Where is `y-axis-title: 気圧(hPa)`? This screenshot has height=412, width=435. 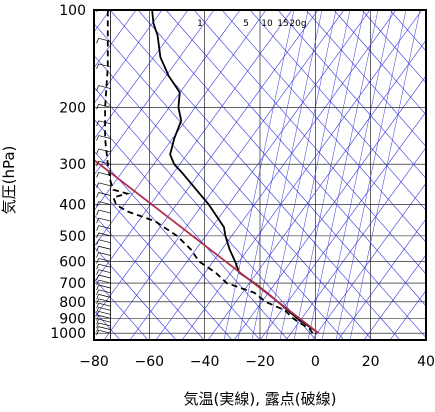
y-axis-title: 気圧(hPa) is located at coordinates (9, 180).